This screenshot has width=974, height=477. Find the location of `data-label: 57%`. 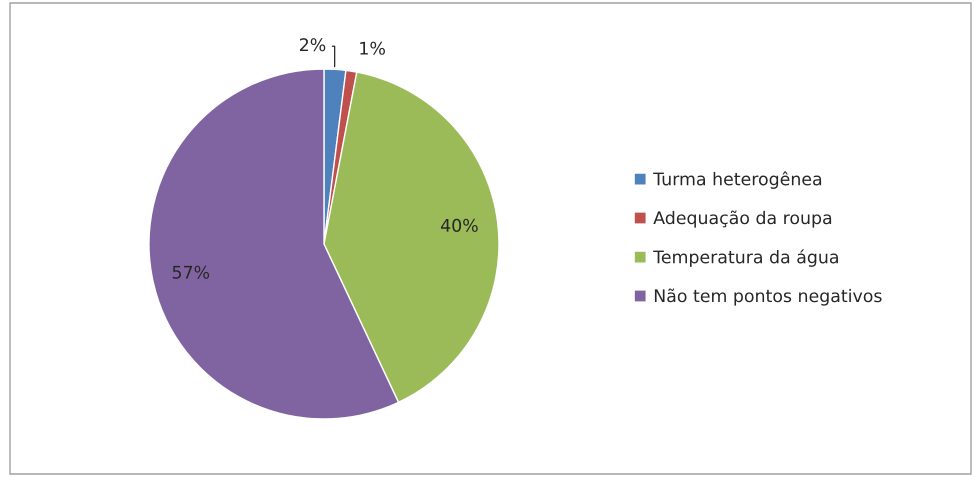

data-label: 57% is located at coordinates (191, 272).